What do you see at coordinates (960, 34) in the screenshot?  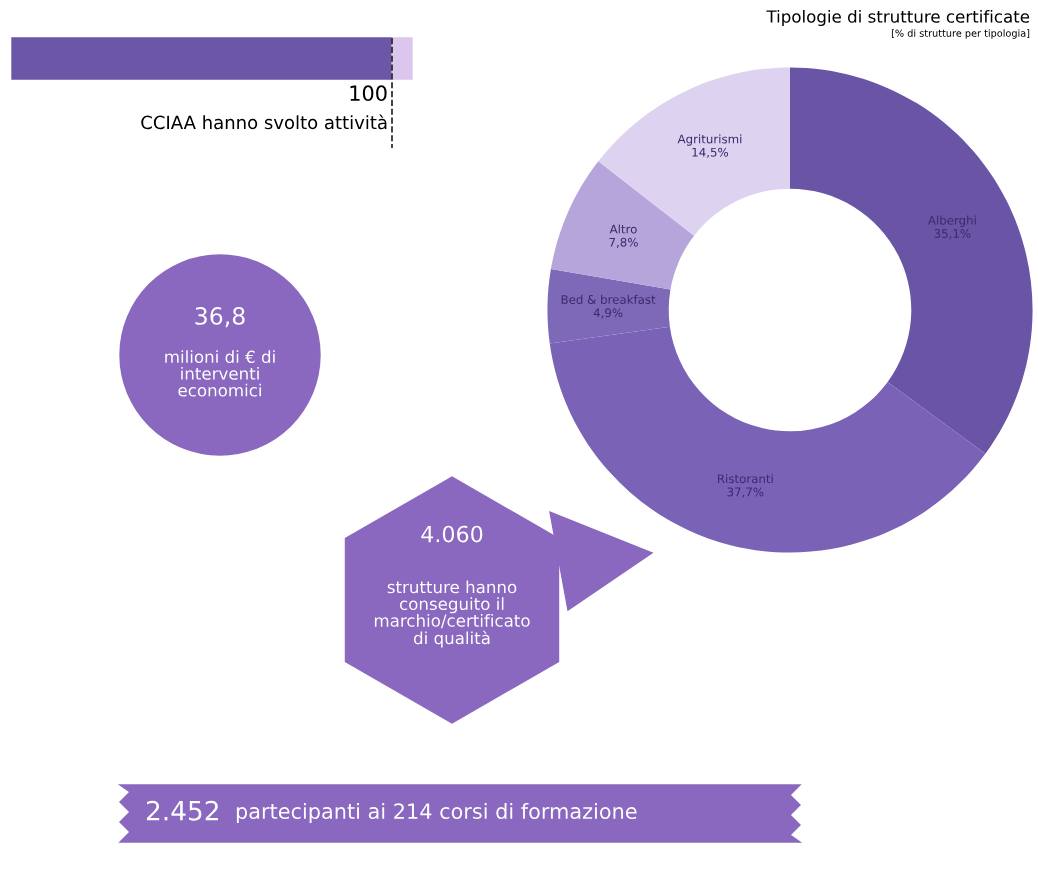 I see `chart-subtitle: [% di strutture per tipologia]` at bounding box center [960, 34].